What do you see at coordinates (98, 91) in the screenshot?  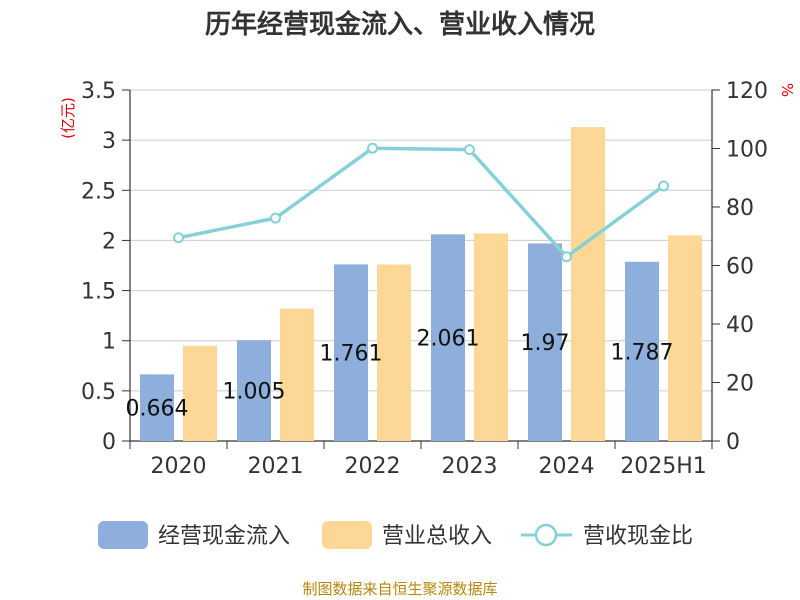 I see `left-tick-label: 3.5` at bounding box center [98, 91].